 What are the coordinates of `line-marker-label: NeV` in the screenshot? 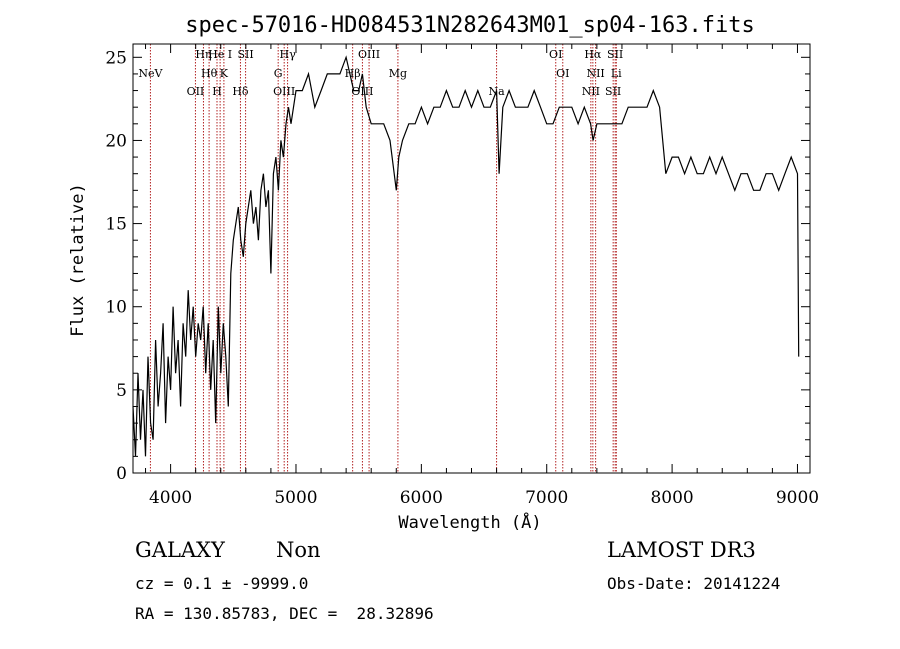 It's located at (150, 73).